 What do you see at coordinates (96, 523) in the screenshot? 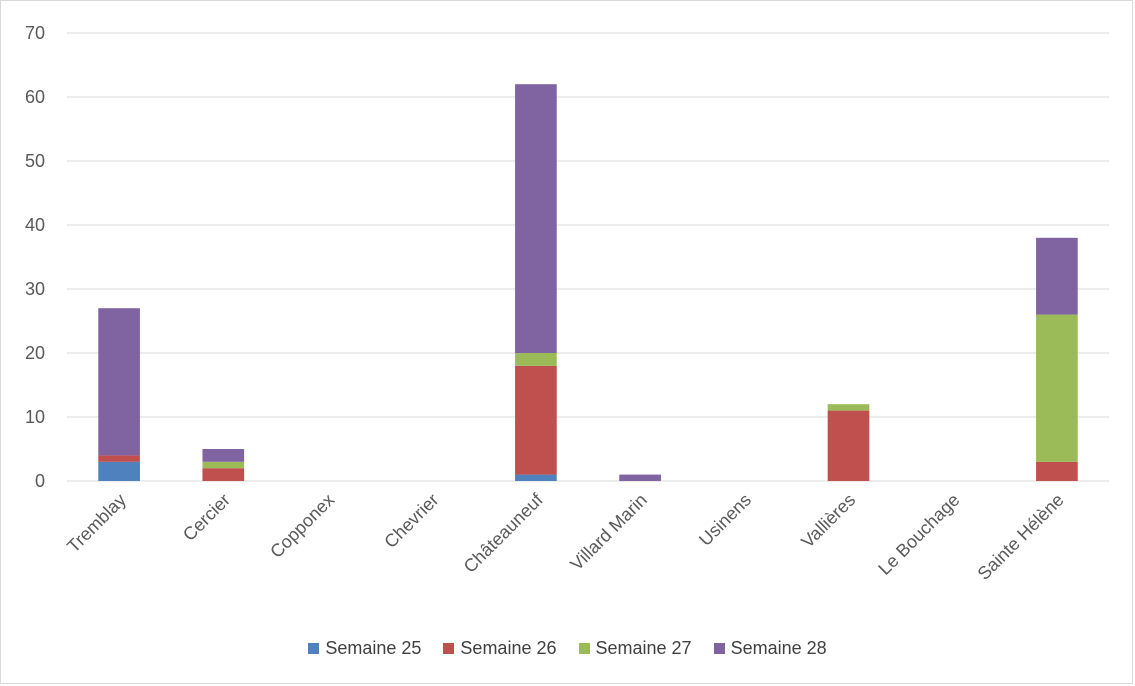
I see `x-tick-label: Tremblay` at bounding box center [96, 523].